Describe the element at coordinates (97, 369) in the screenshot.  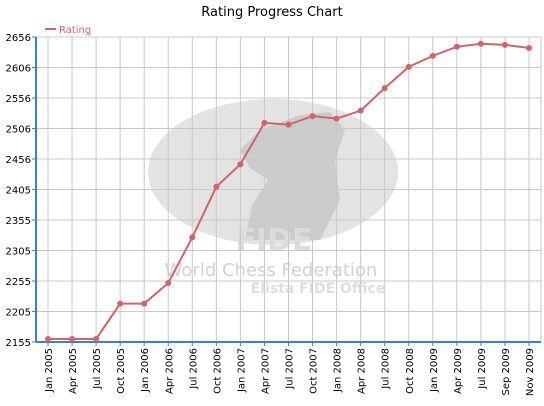
I see `x-tick-label: Jul 2005` at that location.